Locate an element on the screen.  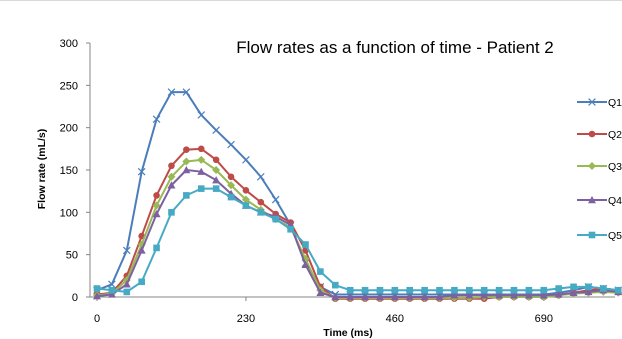
x-tick-label: 690 is located at coordinates (544, 319).